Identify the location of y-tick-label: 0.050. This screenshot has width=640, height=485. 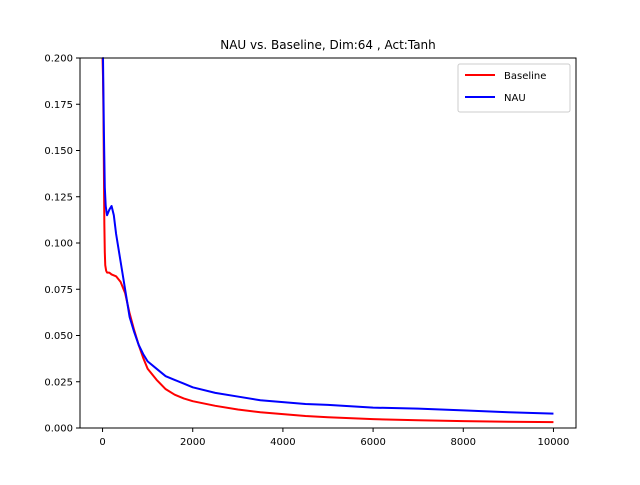
(58, 336).